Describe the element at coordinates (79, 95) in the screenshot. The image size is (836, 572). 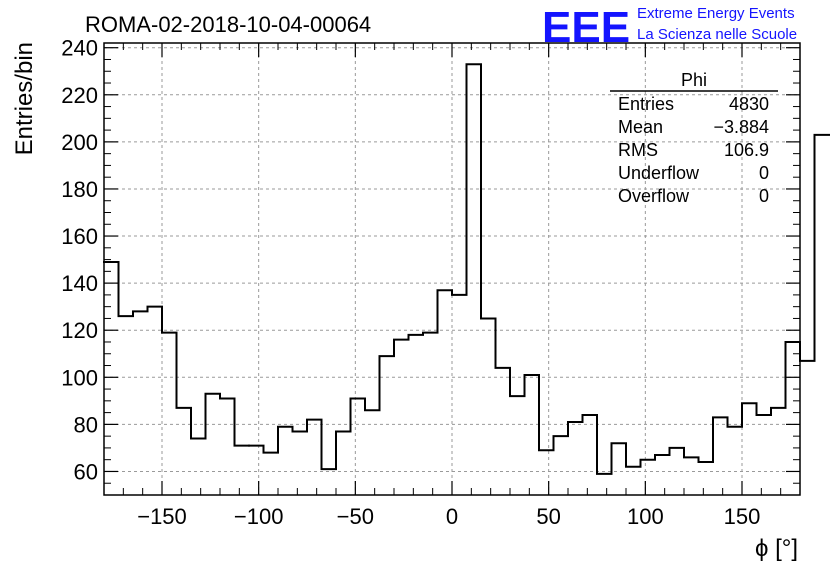
I see `y-tick-label: 220` at that location.